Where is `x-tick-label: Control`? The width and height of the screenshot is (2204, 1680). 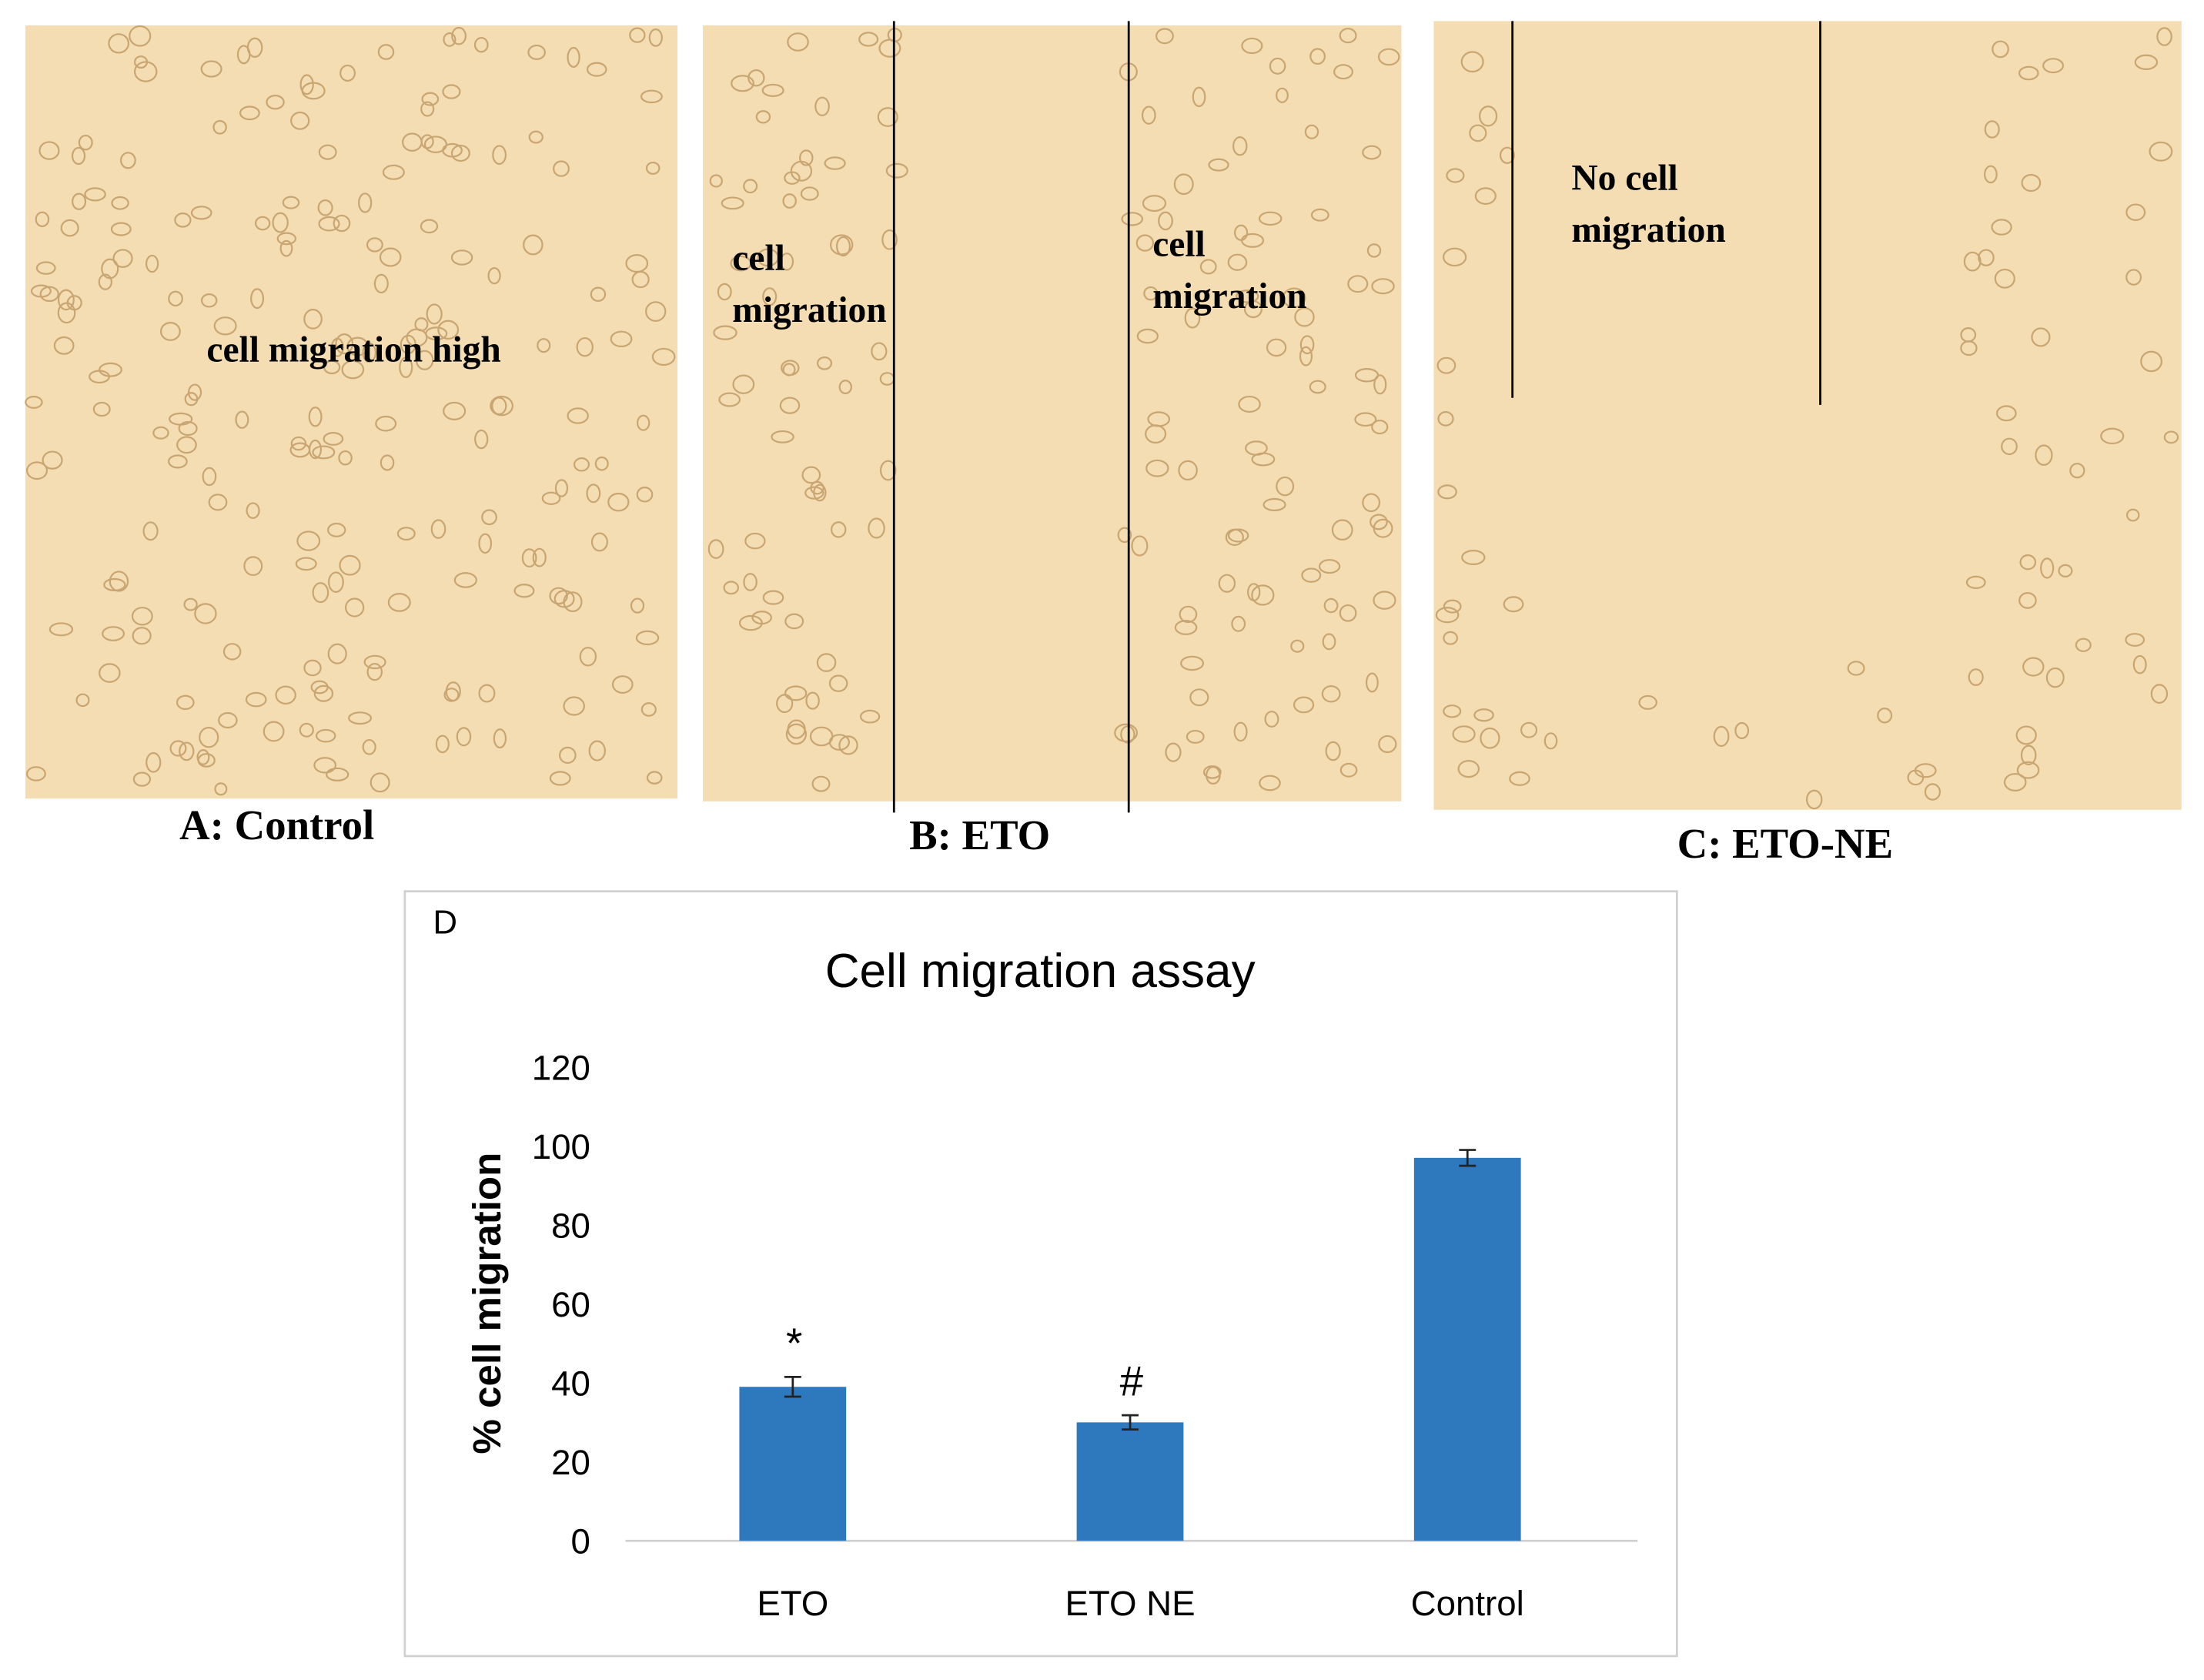 x-tick-label: Control is located at coordinates (1467, 1603).